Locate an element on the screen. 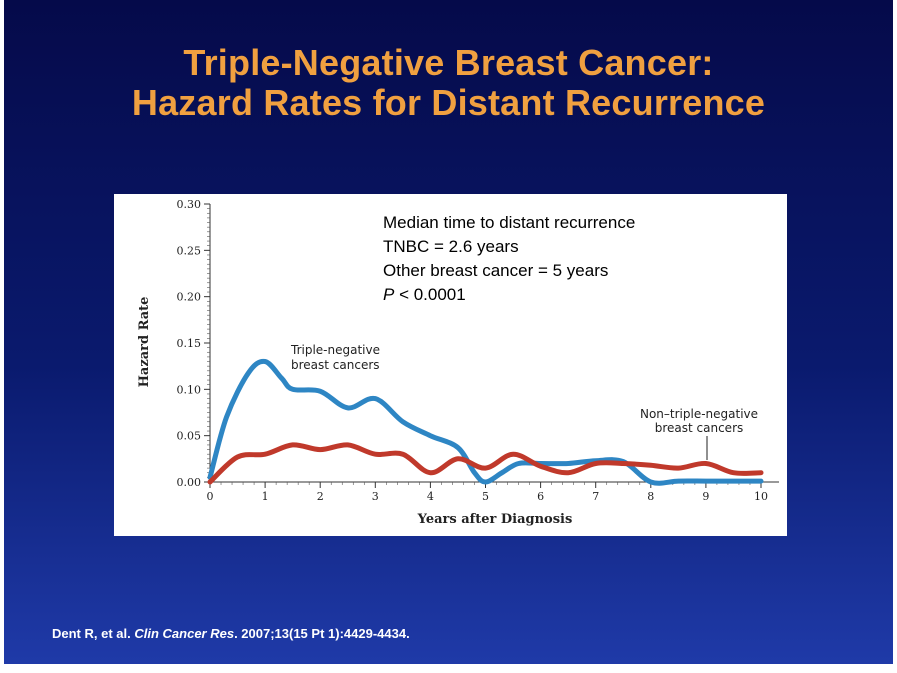 The height and width of the screenshot is (673, 897). x-tick-label: 6 is located at coordinates (540, 496).